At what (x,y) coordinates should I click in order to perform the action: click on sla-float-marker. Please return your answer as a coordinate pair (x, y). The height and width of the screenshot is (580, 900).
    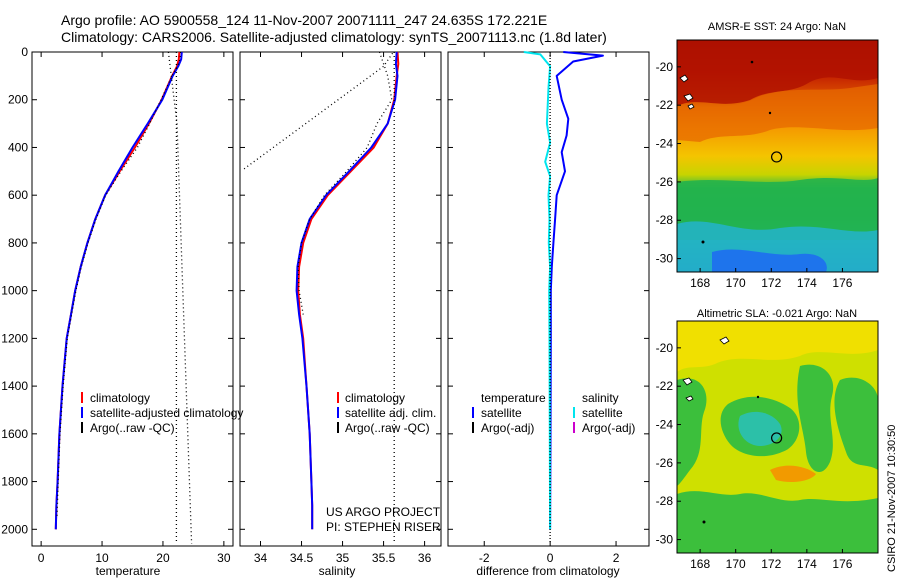
    Looking at the image, I should click on (777, 438).